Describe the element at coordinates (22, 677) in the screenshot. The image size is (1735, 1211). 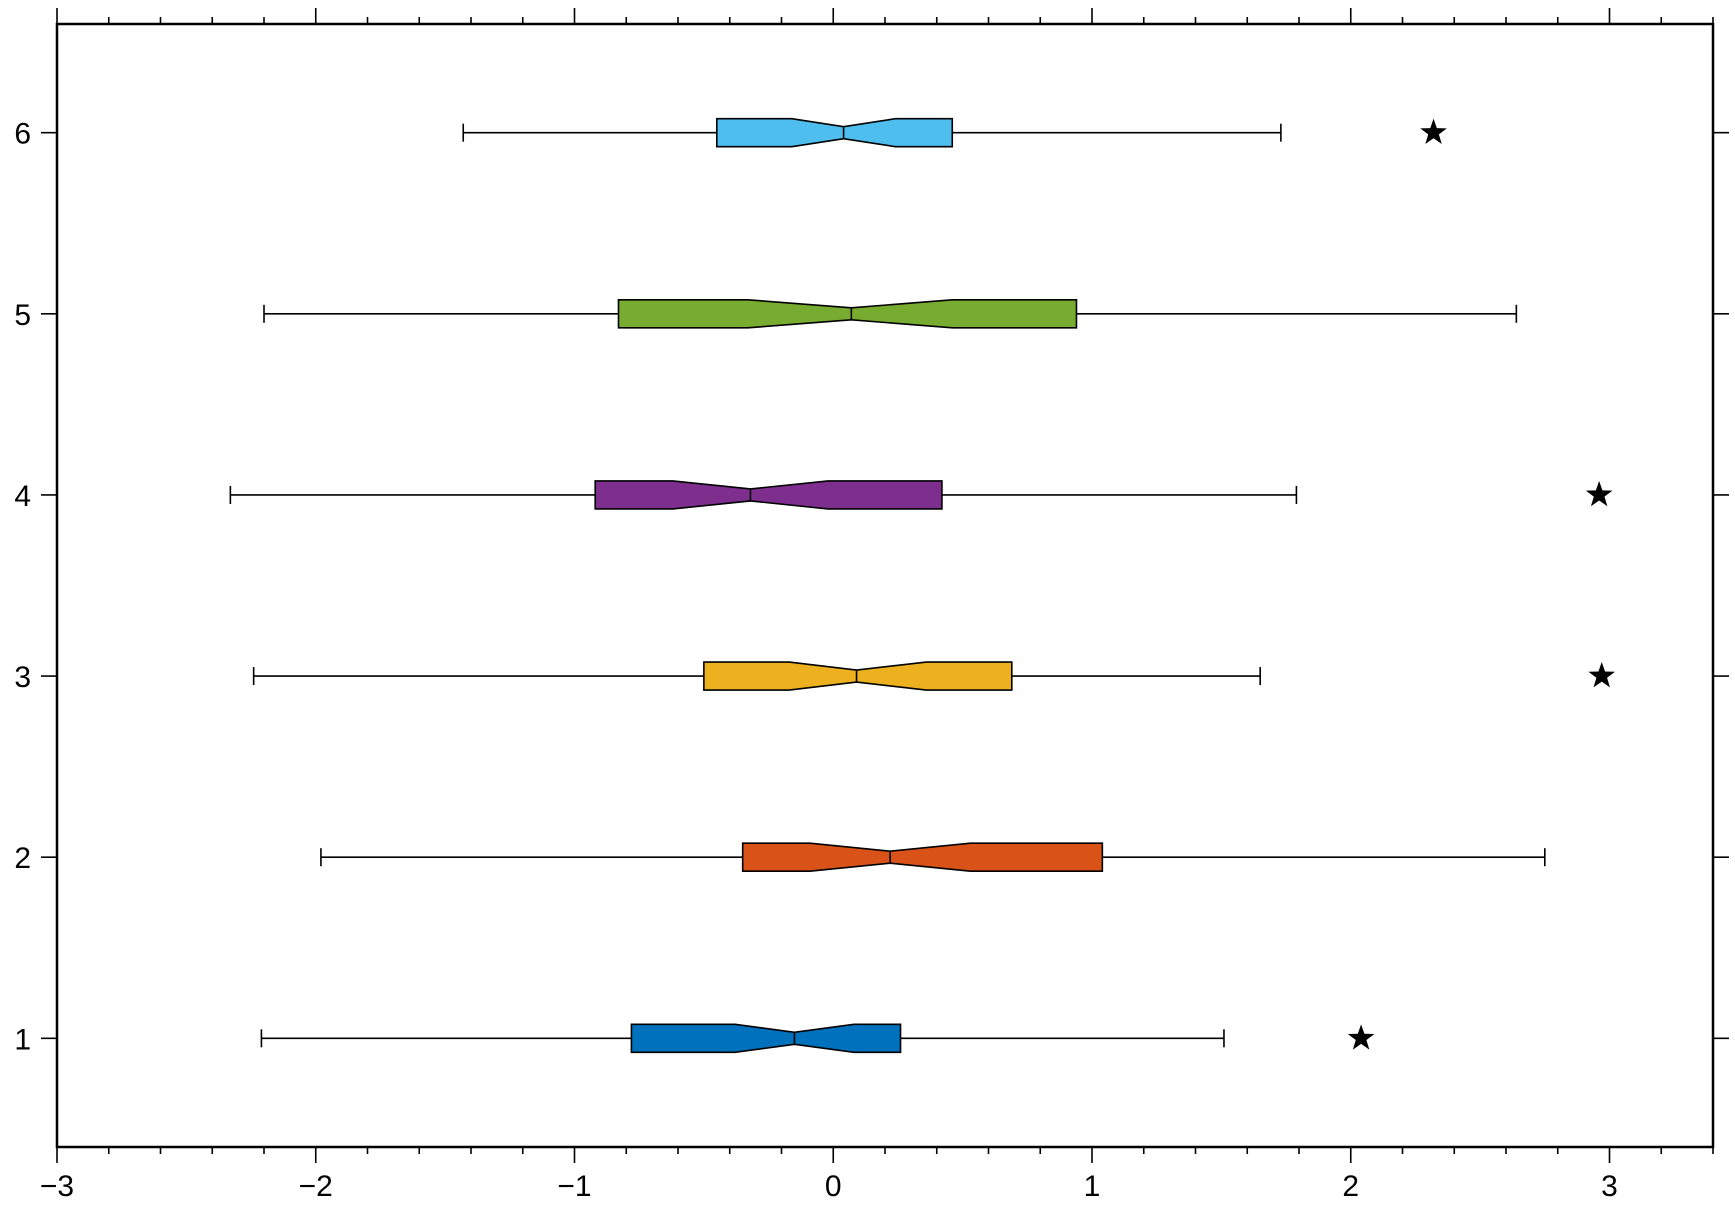
I see `y-tick-label: 3` at that location.